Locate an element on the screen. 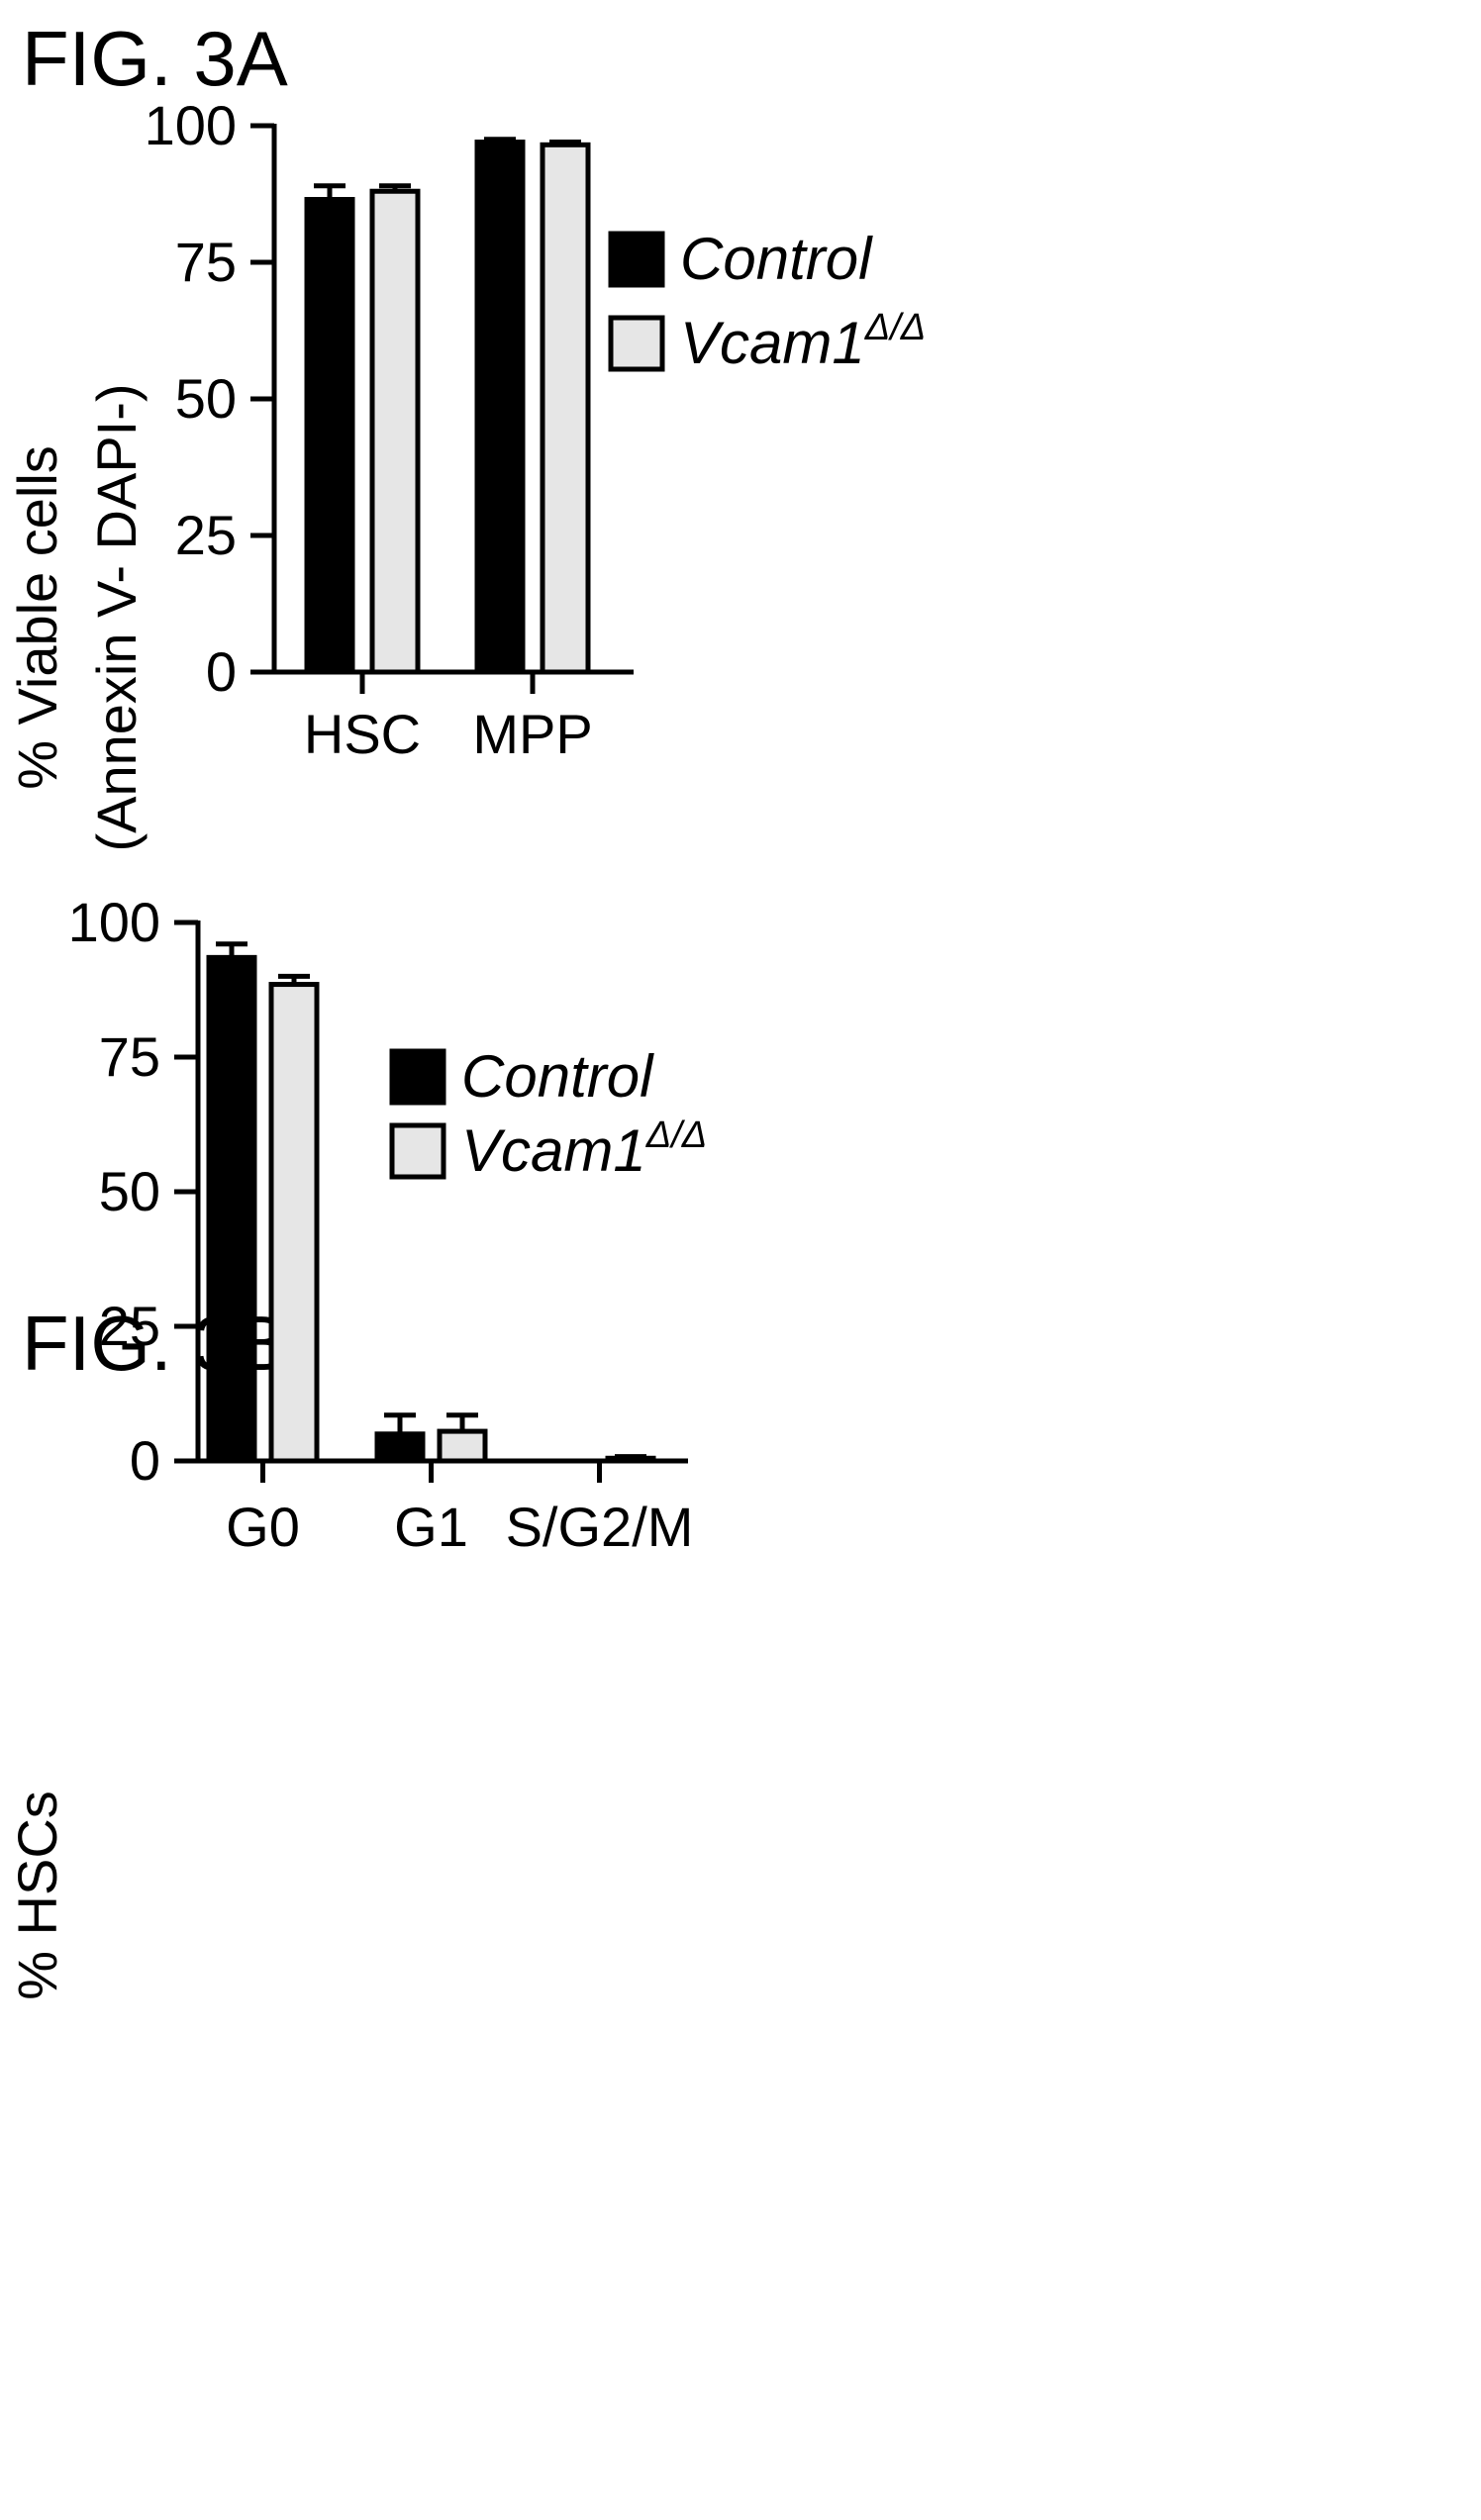 The height and width of the screenshot is (2520, 1481). bar-control-g0 is located at coordinates (232, 1209).